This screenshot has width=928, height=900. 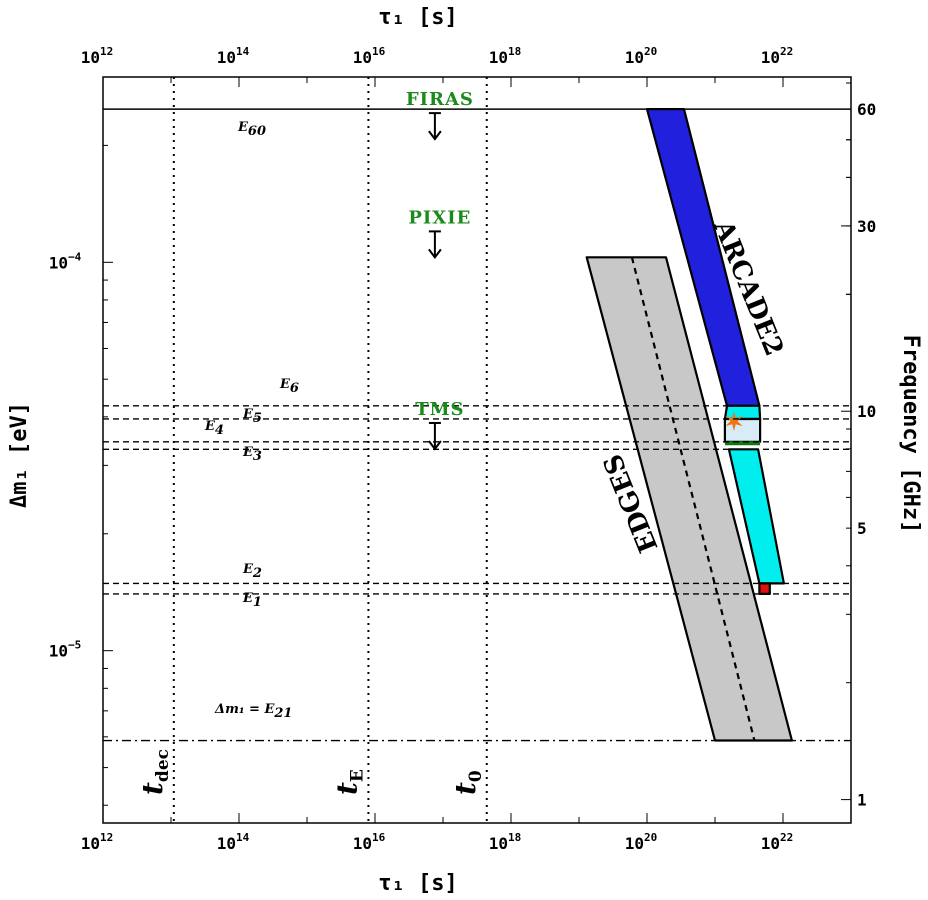 What do you see at coordinates (777, 842) in the screenshot?
I see `x-tick-label-bottom: 1022` at bounding box center [777, 842].